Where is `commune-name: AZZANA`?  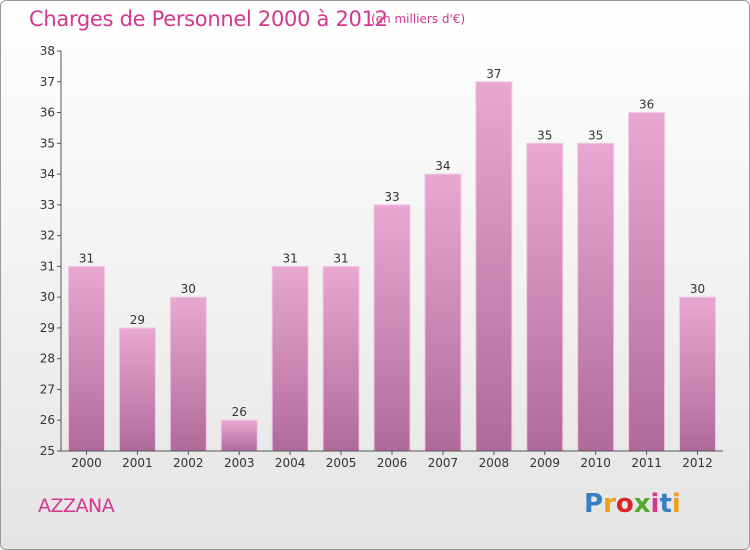
commune-name: AZZANA is located at coordinates (76, 506).